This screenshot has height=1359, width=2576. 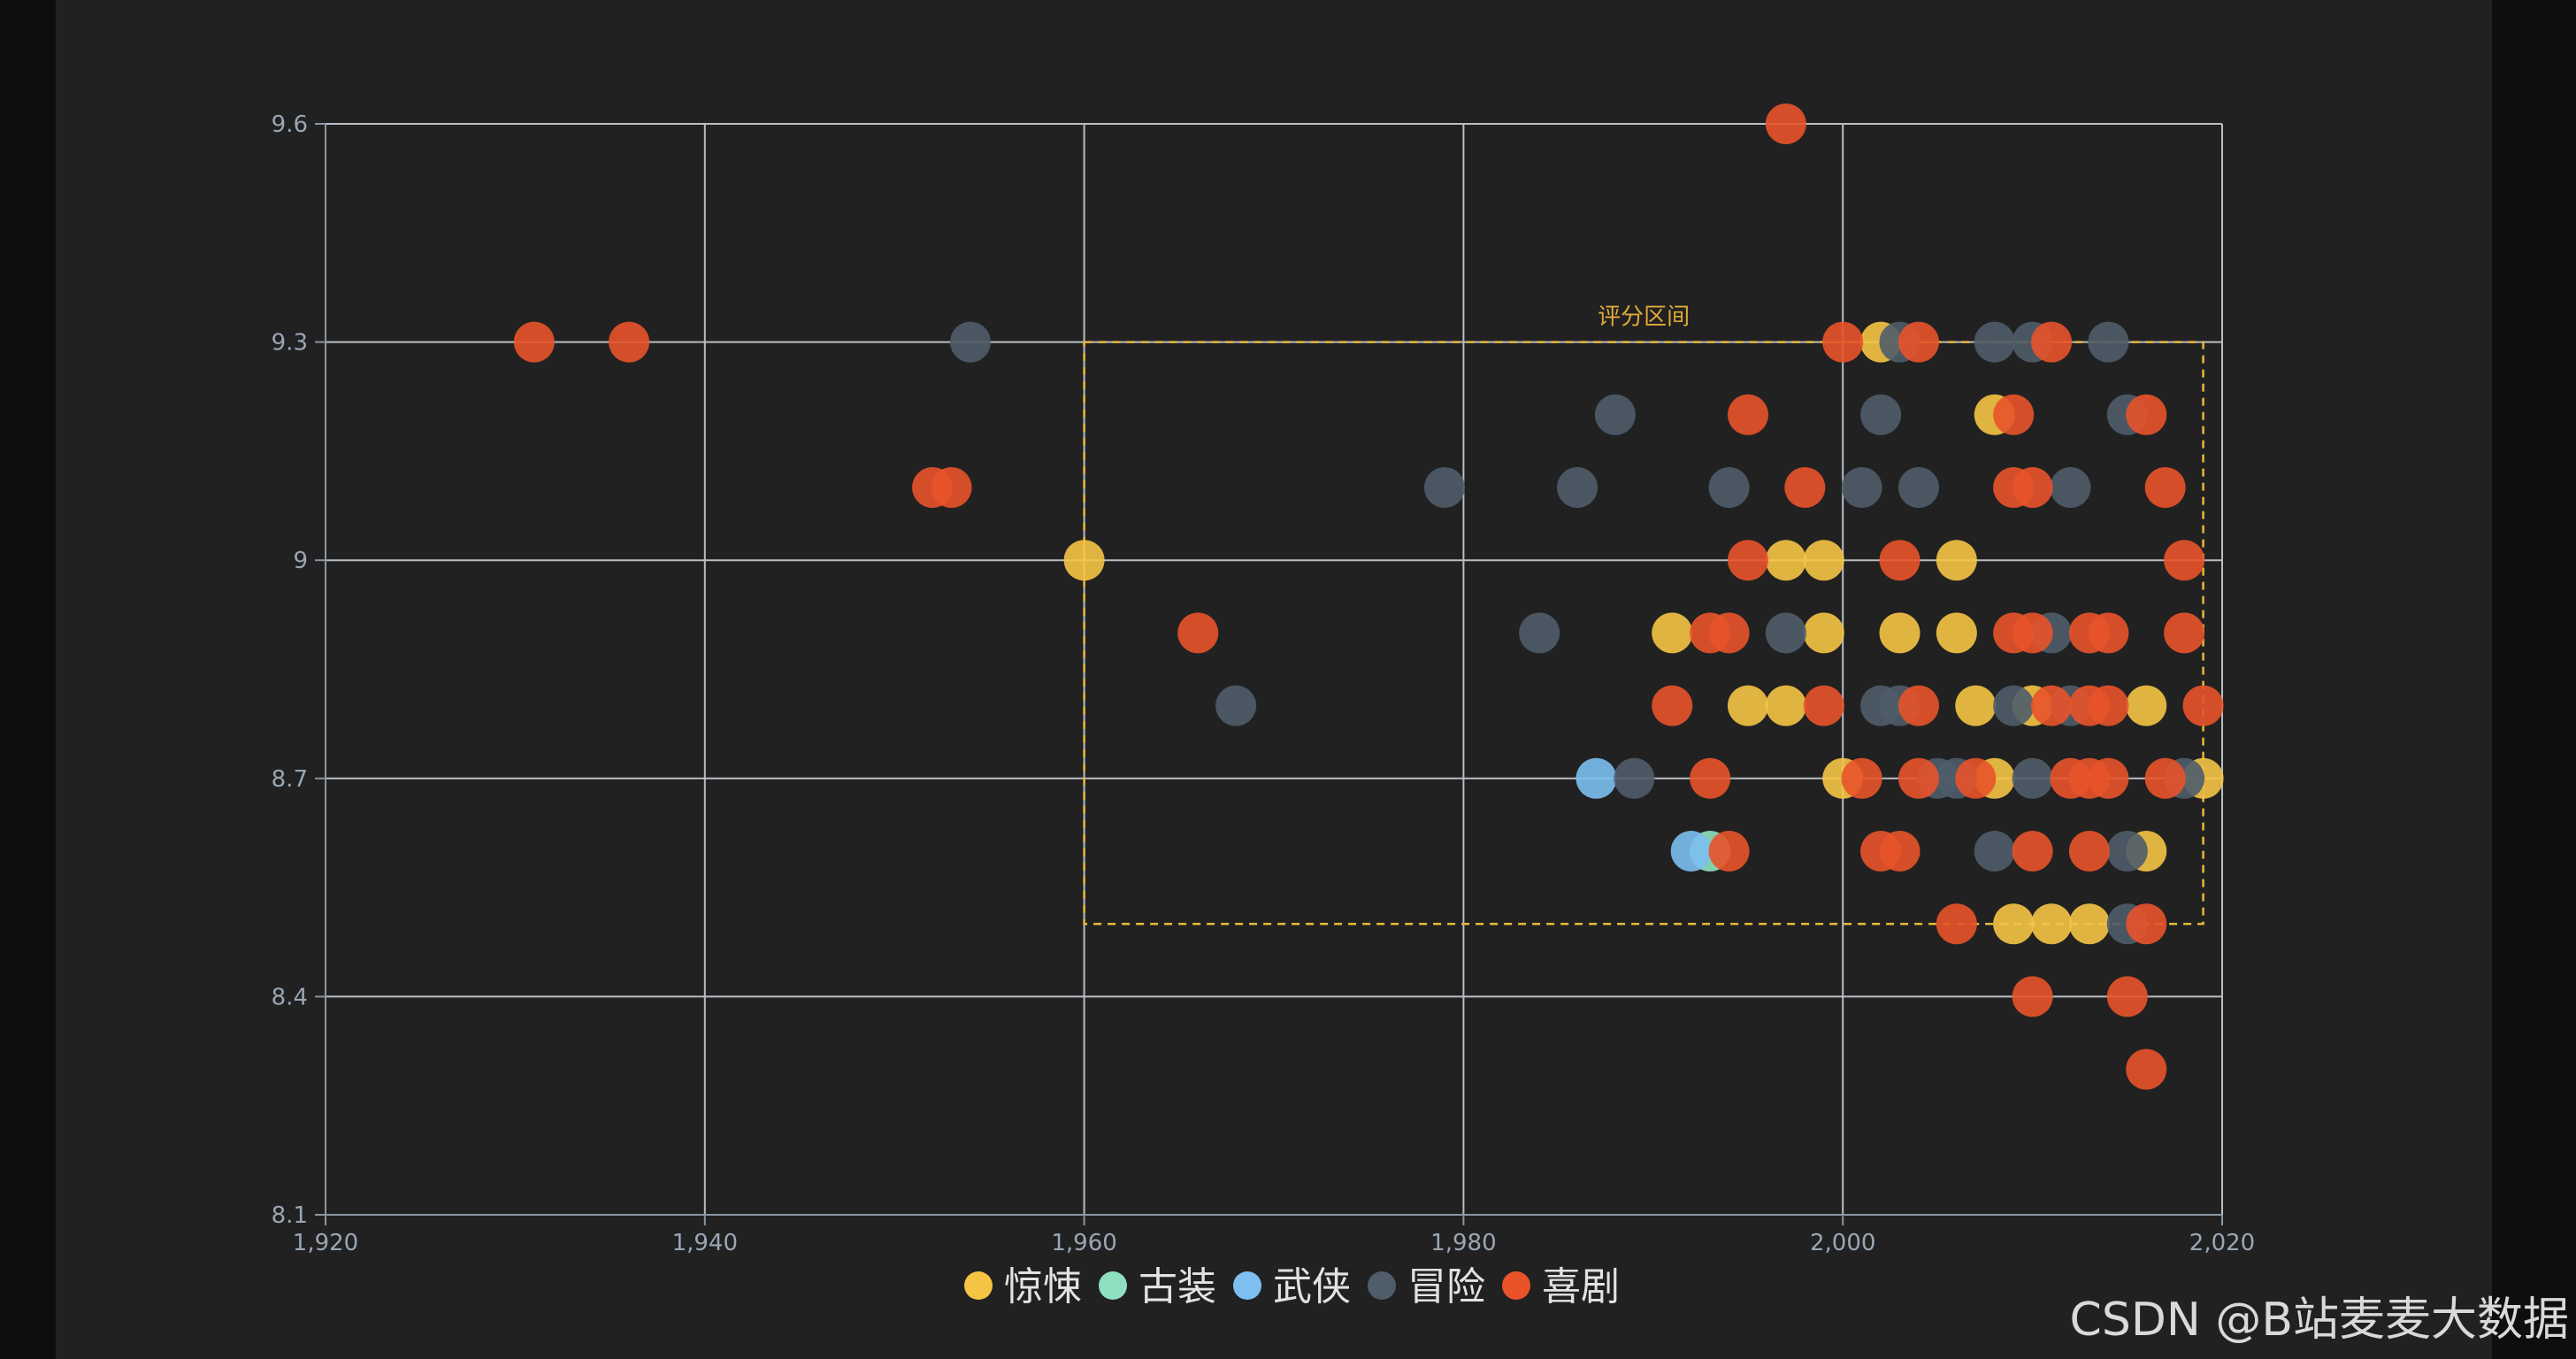 I want to click on x-tick-label: 2,000, so click(x=1842, y=1243).